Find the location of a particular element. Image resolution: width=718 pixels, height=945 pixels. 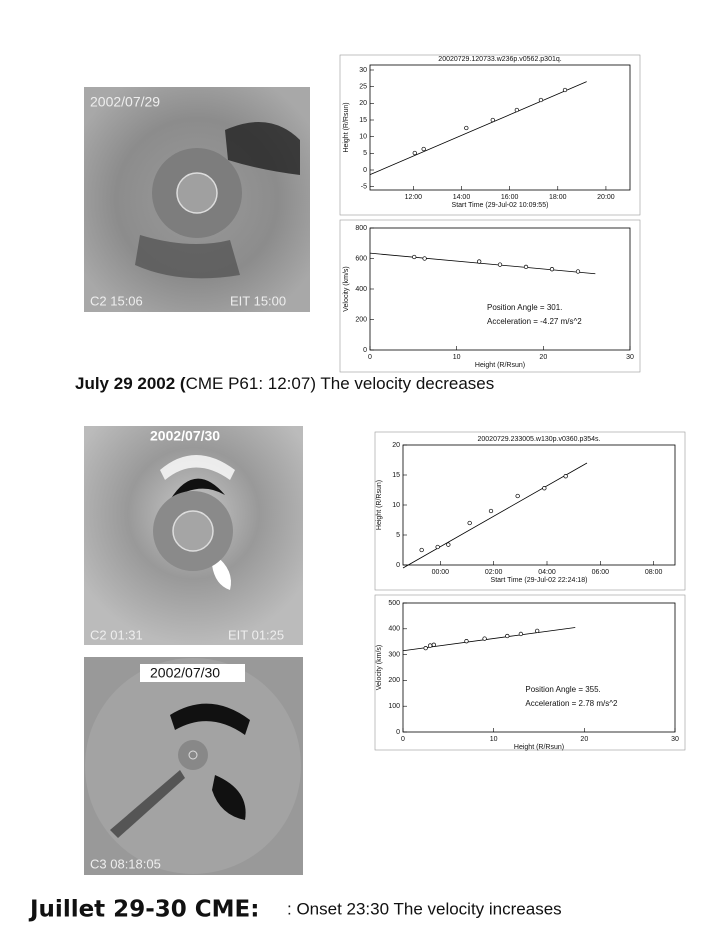

x-tick-label: 16:00 is located at coordinates (510, 197).